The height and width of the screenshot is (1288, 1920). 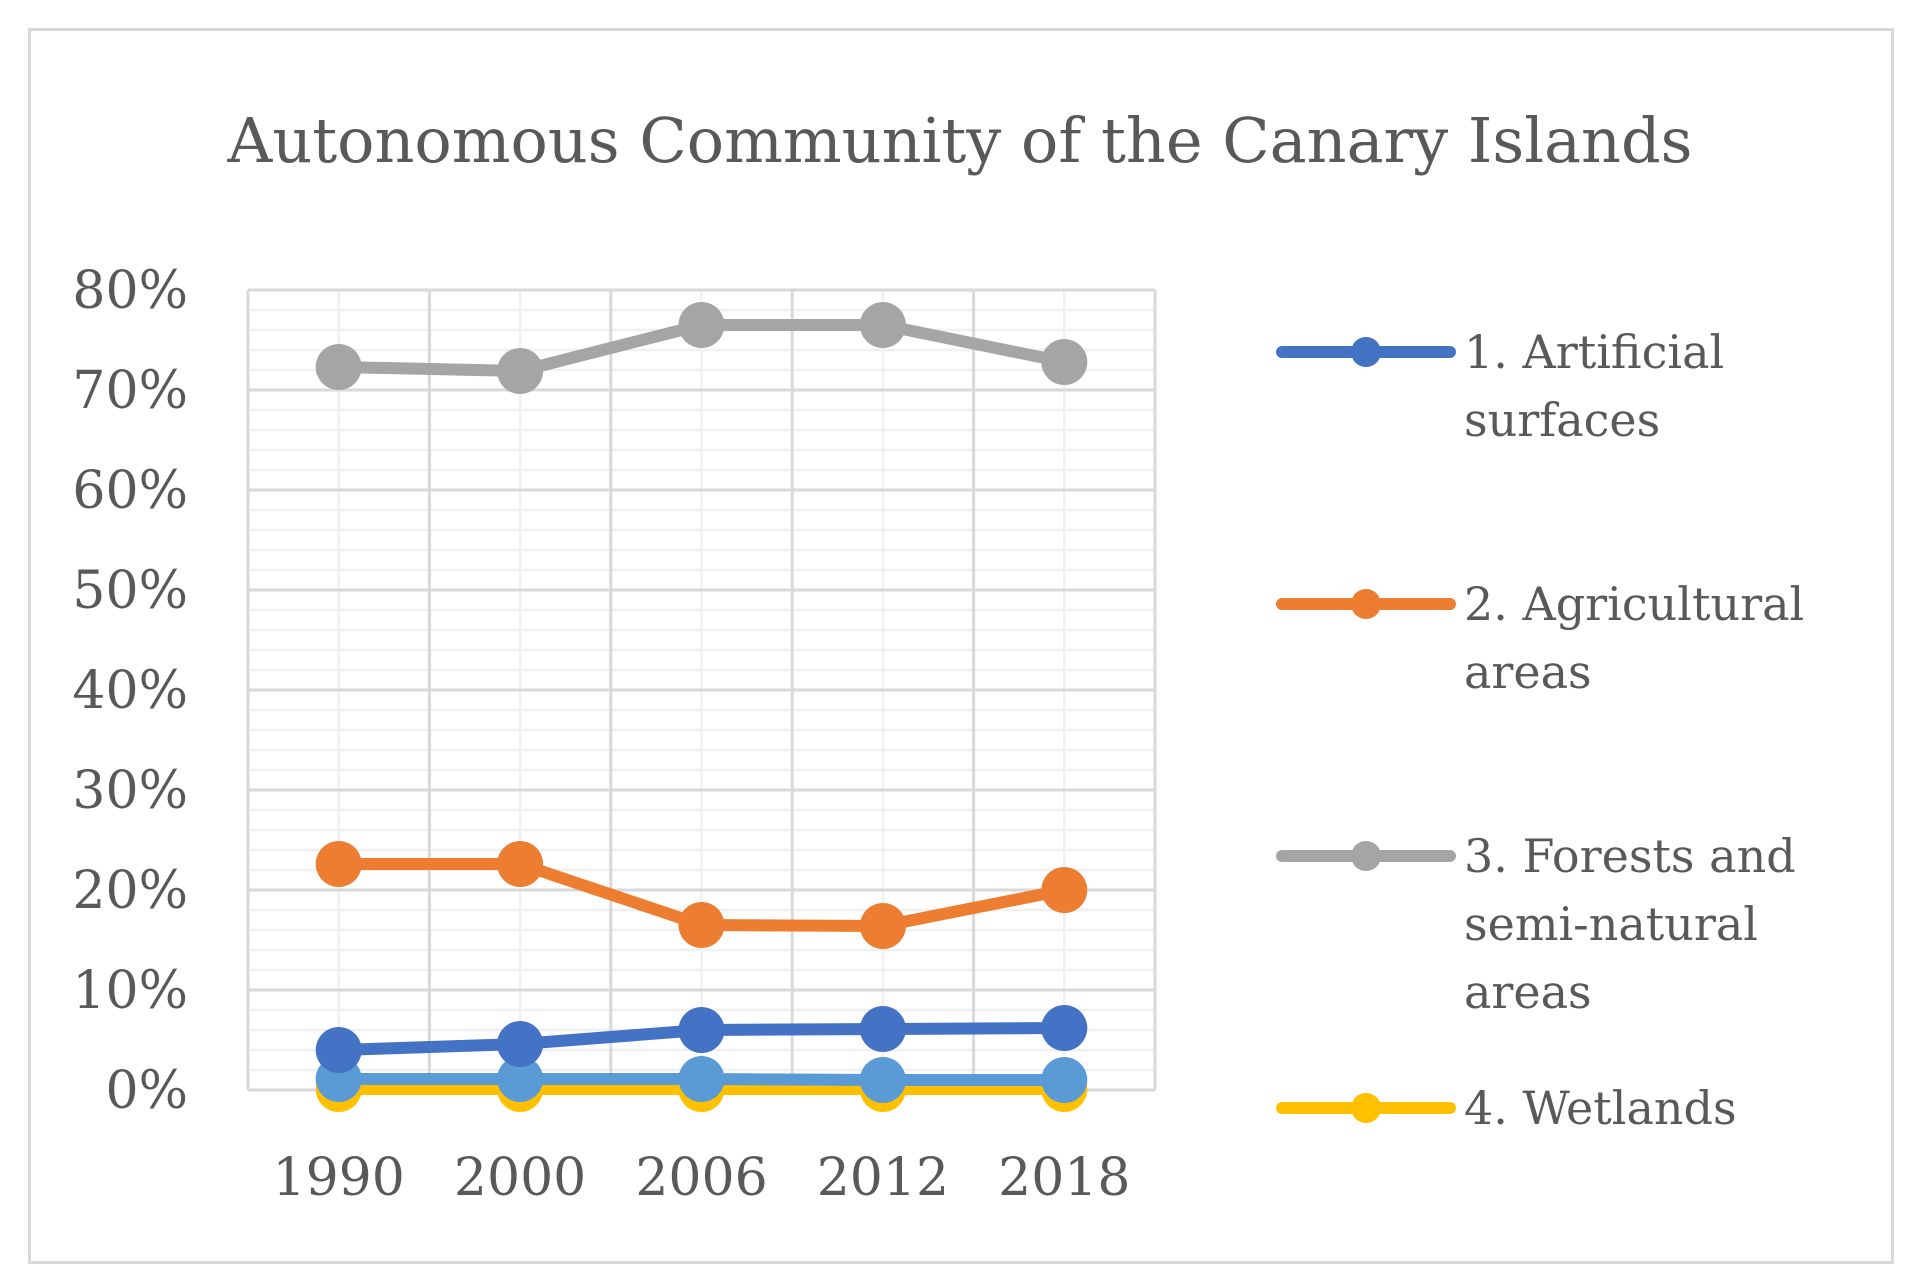 I want to click on legend-entry: 1. Artificial surfaces, so click(x=1500, y=386).